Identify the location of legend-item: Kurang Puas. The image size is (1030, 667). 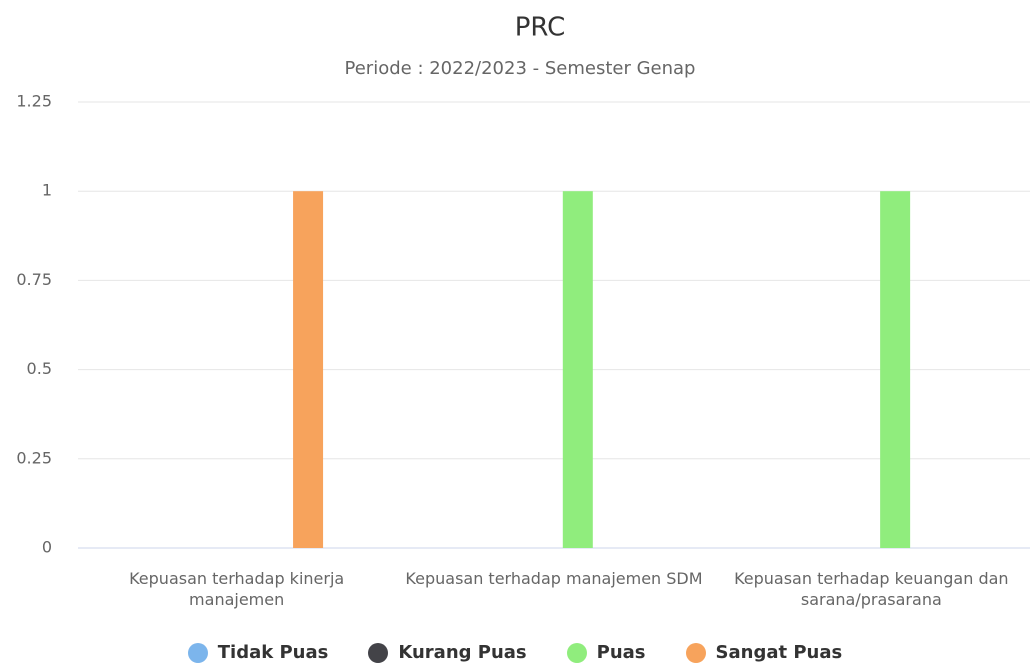
(447, 652).